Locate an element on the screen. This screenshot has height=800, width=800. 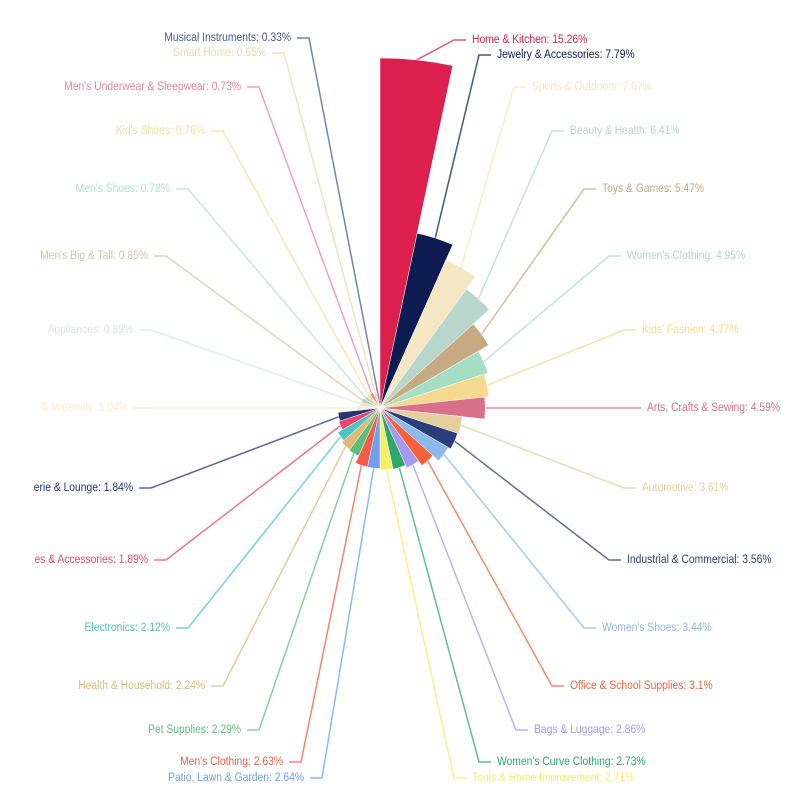
value-label: 6.41% is located at coordinates (664, 131).